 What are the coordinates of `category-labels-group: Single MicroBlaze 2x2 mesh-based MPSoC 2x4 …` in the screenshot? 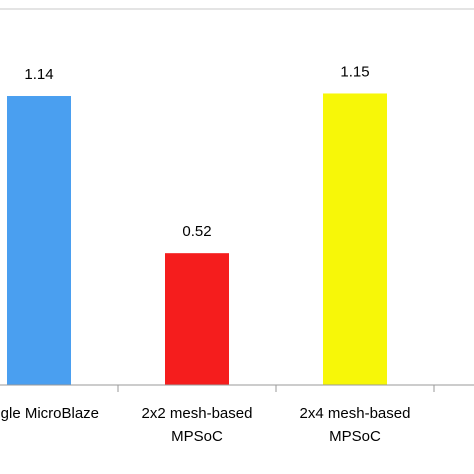 It's located at (205, 425).